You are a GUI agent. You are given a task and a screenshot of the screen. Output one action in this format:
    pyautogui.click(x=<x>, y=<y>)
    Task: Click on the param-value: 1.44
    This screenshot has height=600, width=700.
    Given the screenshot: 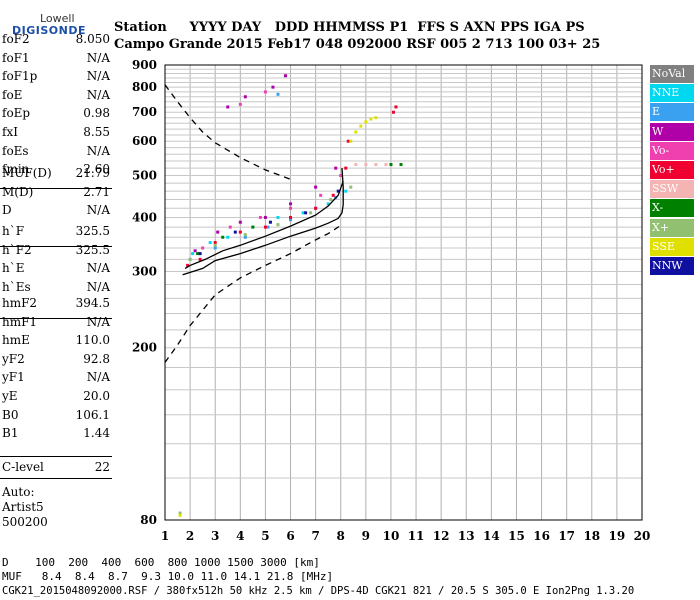 What is the action you would take?
    pyautogui.click(x=96, y=433)
    